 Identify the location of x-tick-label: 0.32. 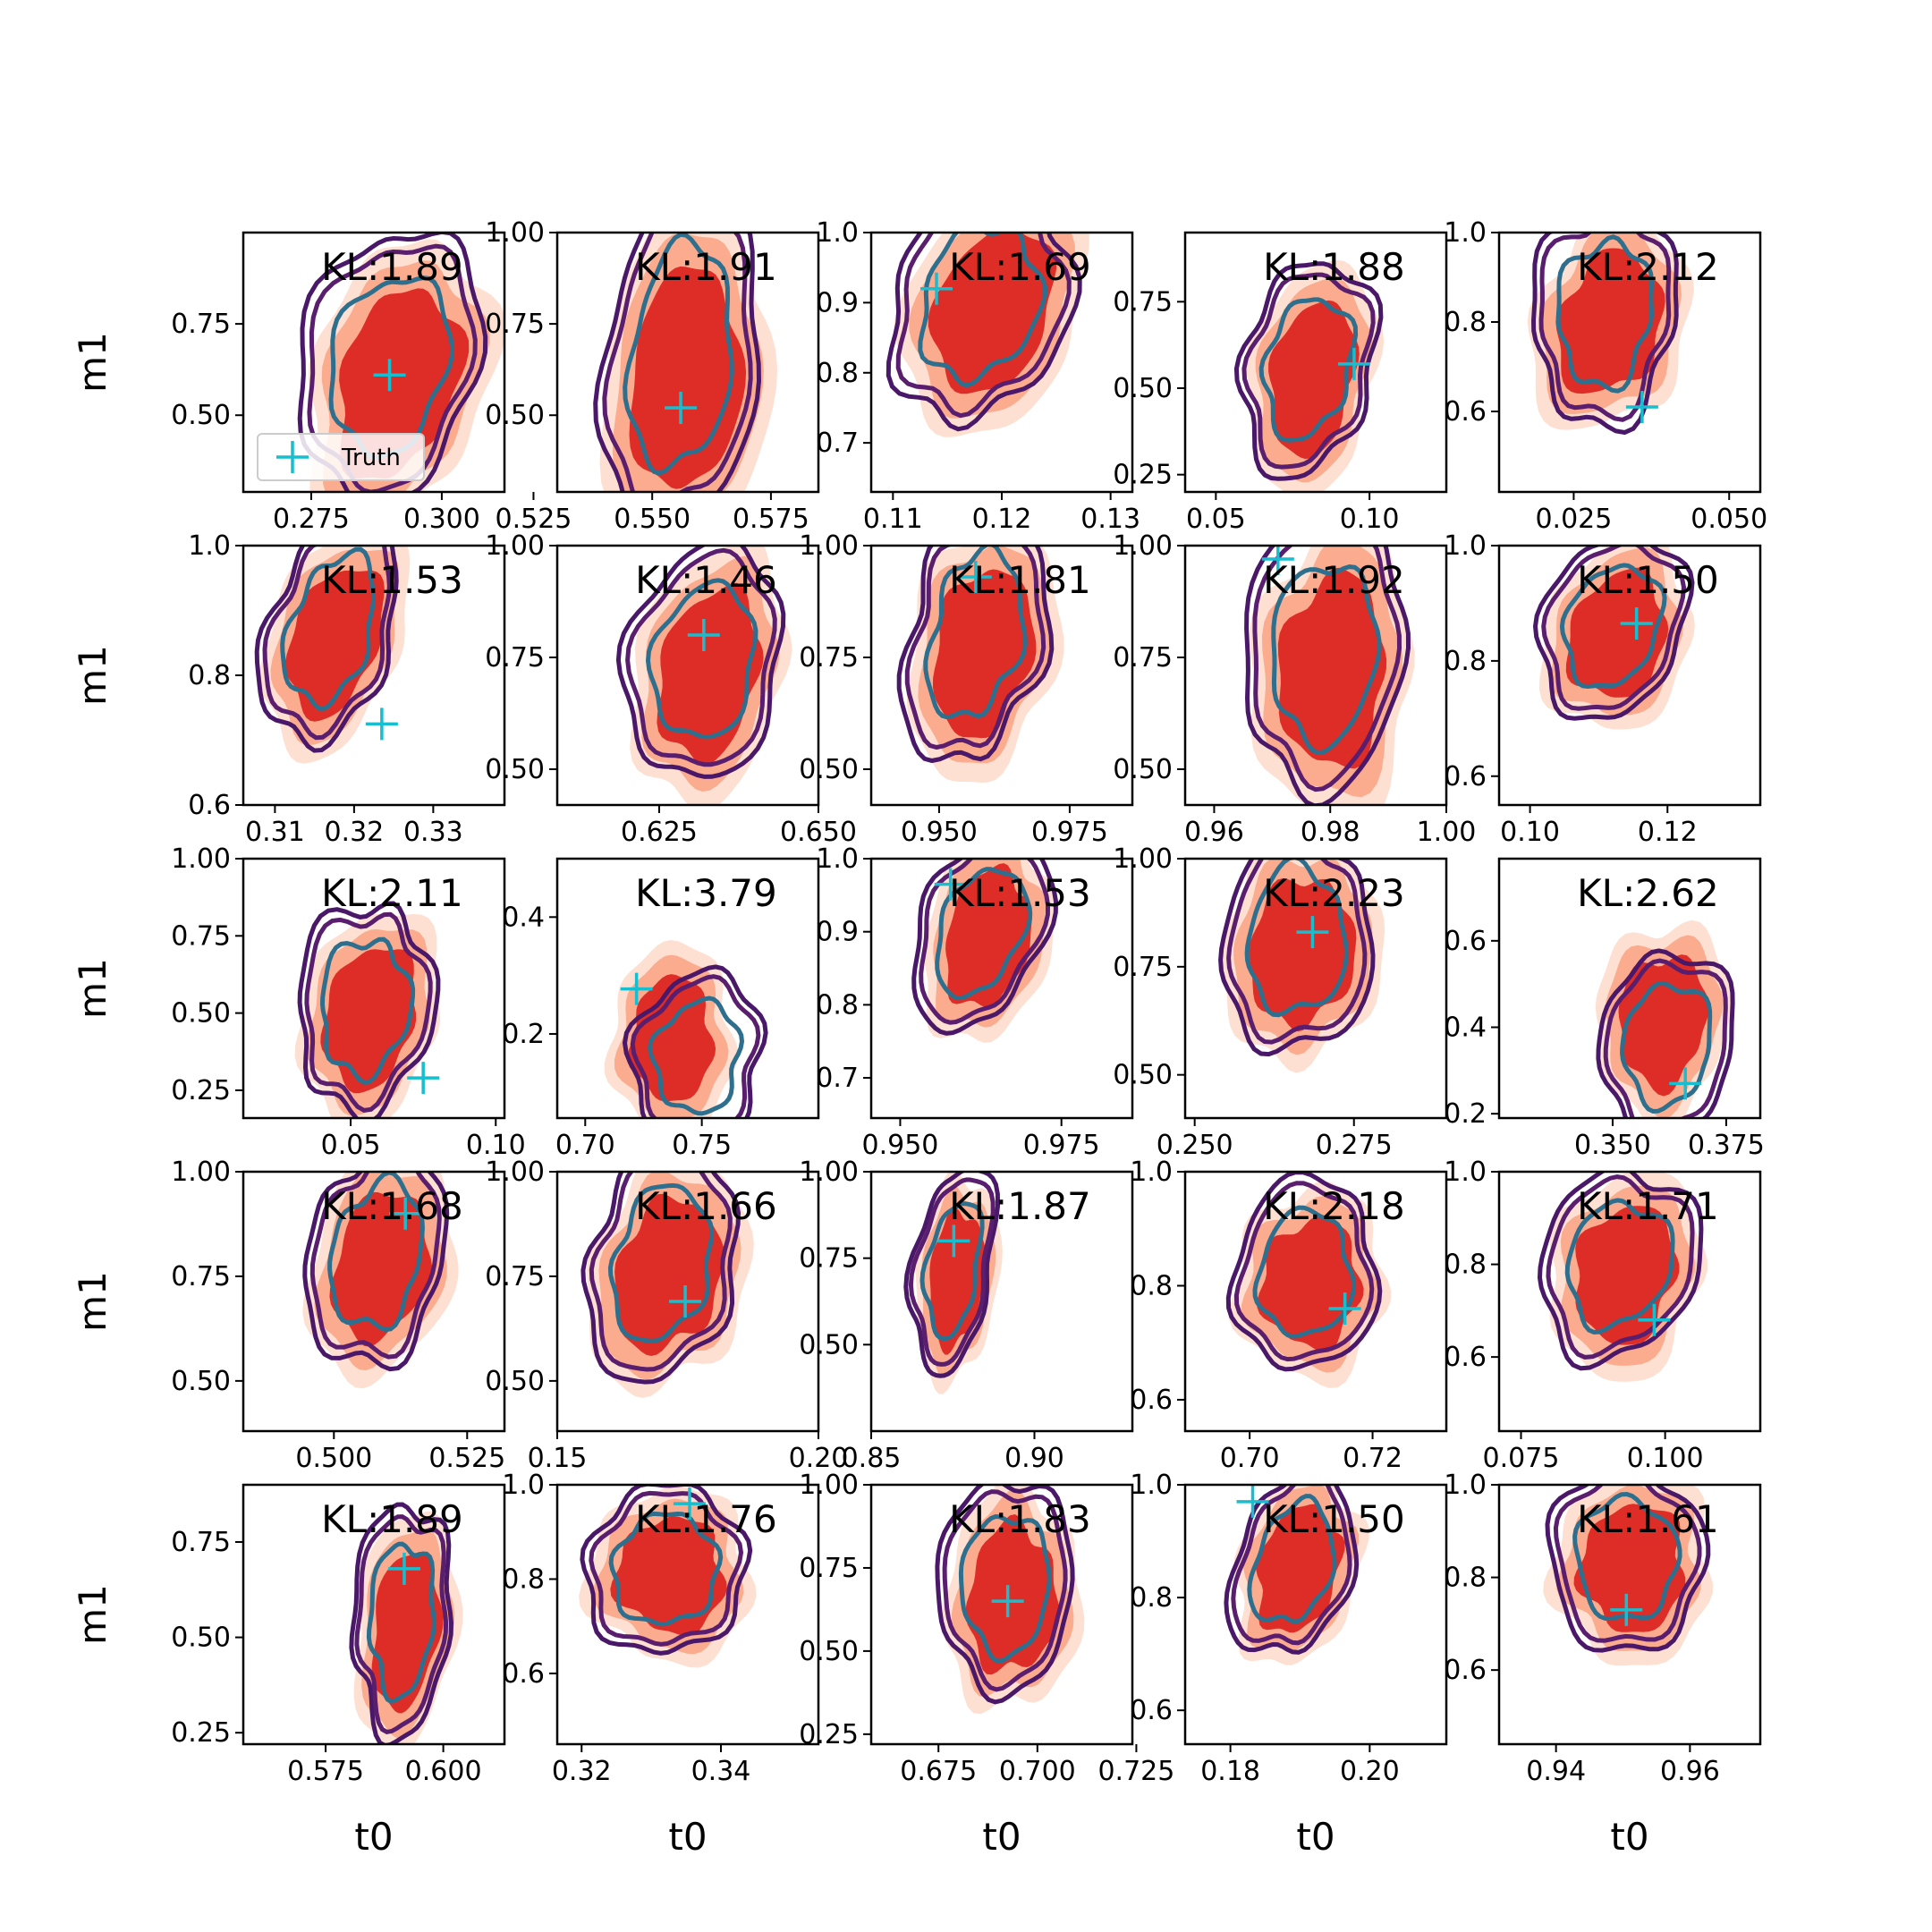
(582, 1771).